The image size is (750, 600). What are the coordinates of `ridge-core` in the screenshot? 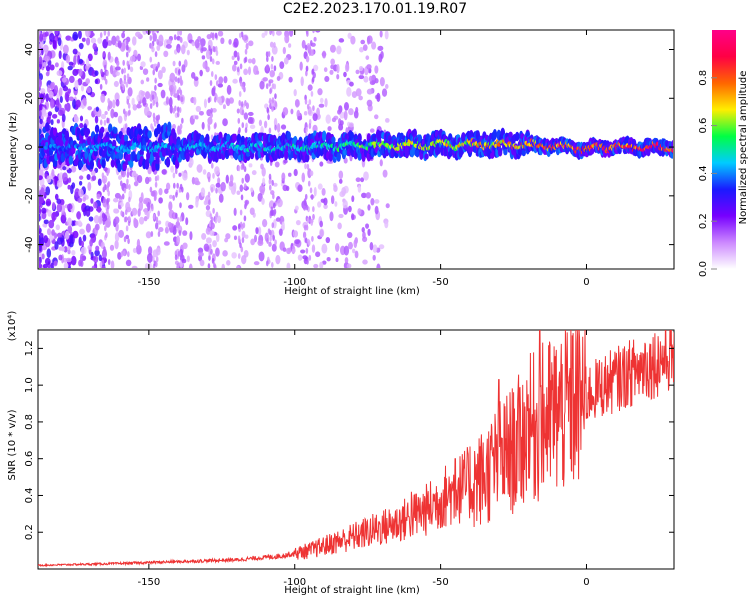 It's located at (83, 145).